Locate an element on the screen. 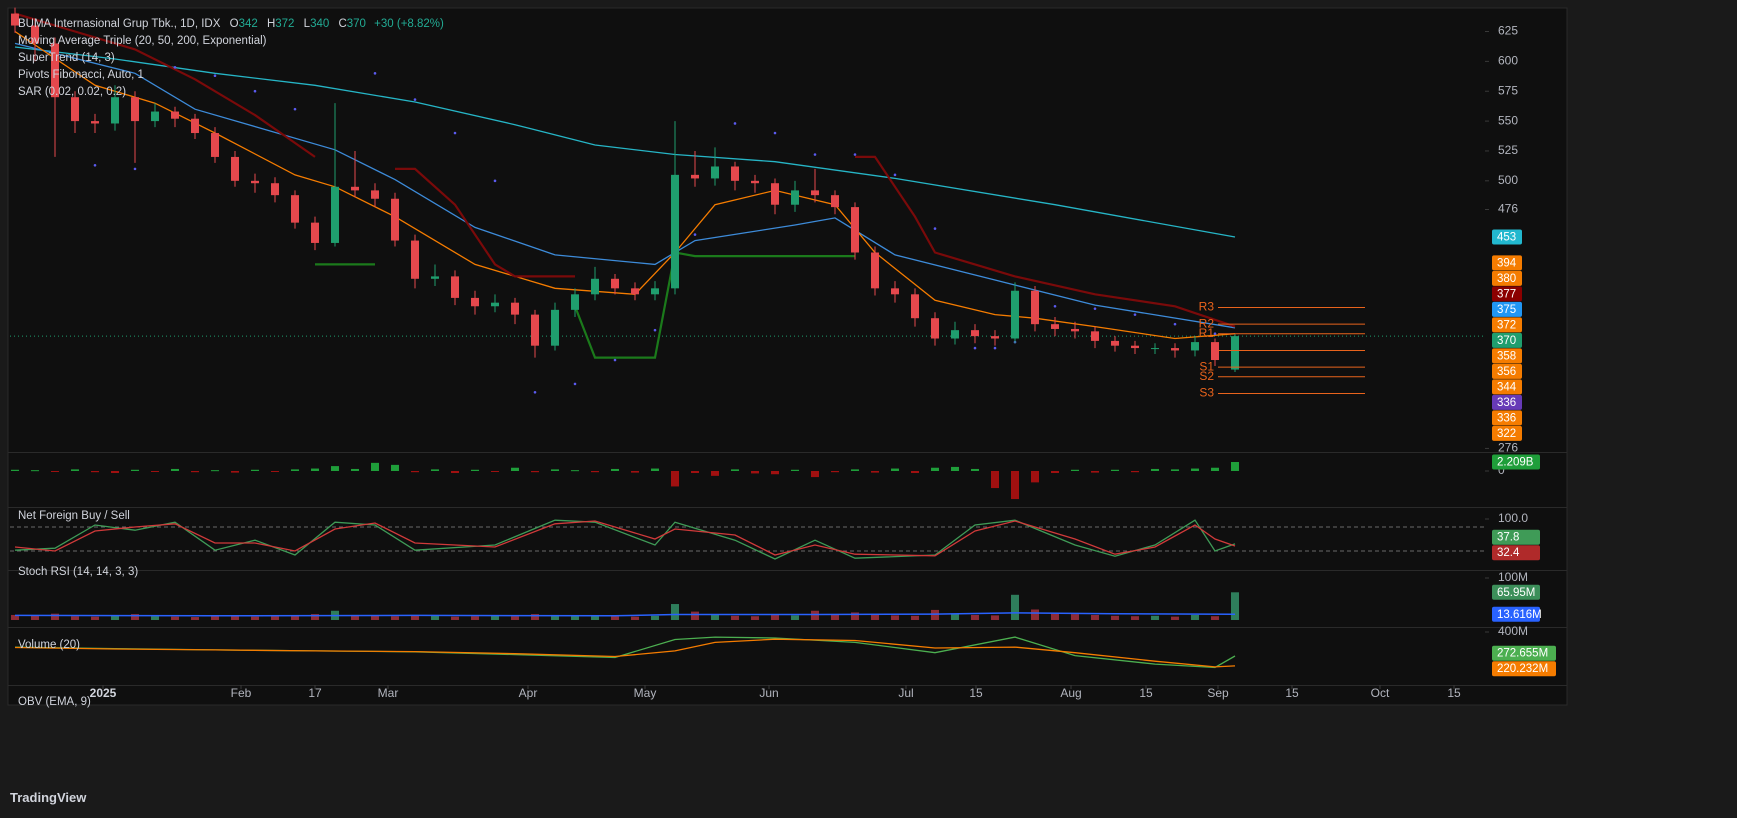 The image size is (1737, 818). price-badge-label: 65.95M is located at coordinates (1516, 593).